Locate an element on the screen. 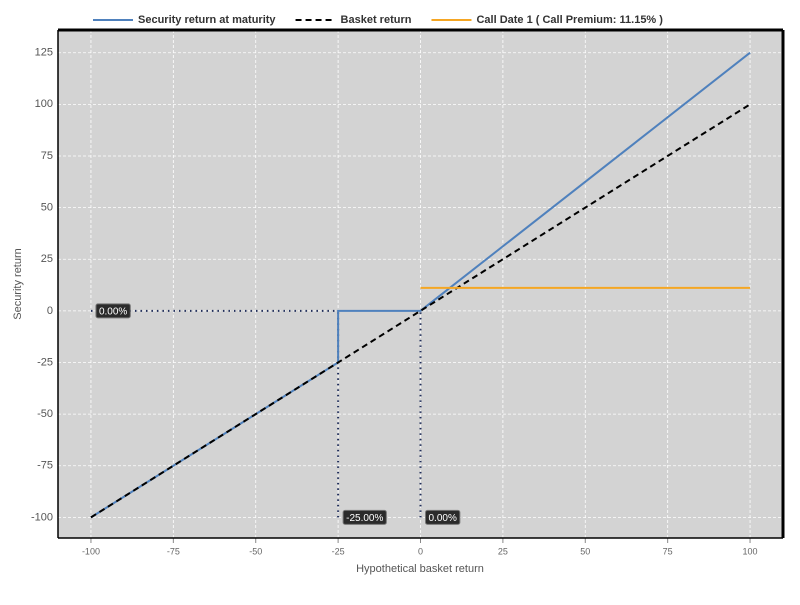 The width and height of the screenshot is (800, 605). y-tick-label: 125 is located at coordinates (44, 53).